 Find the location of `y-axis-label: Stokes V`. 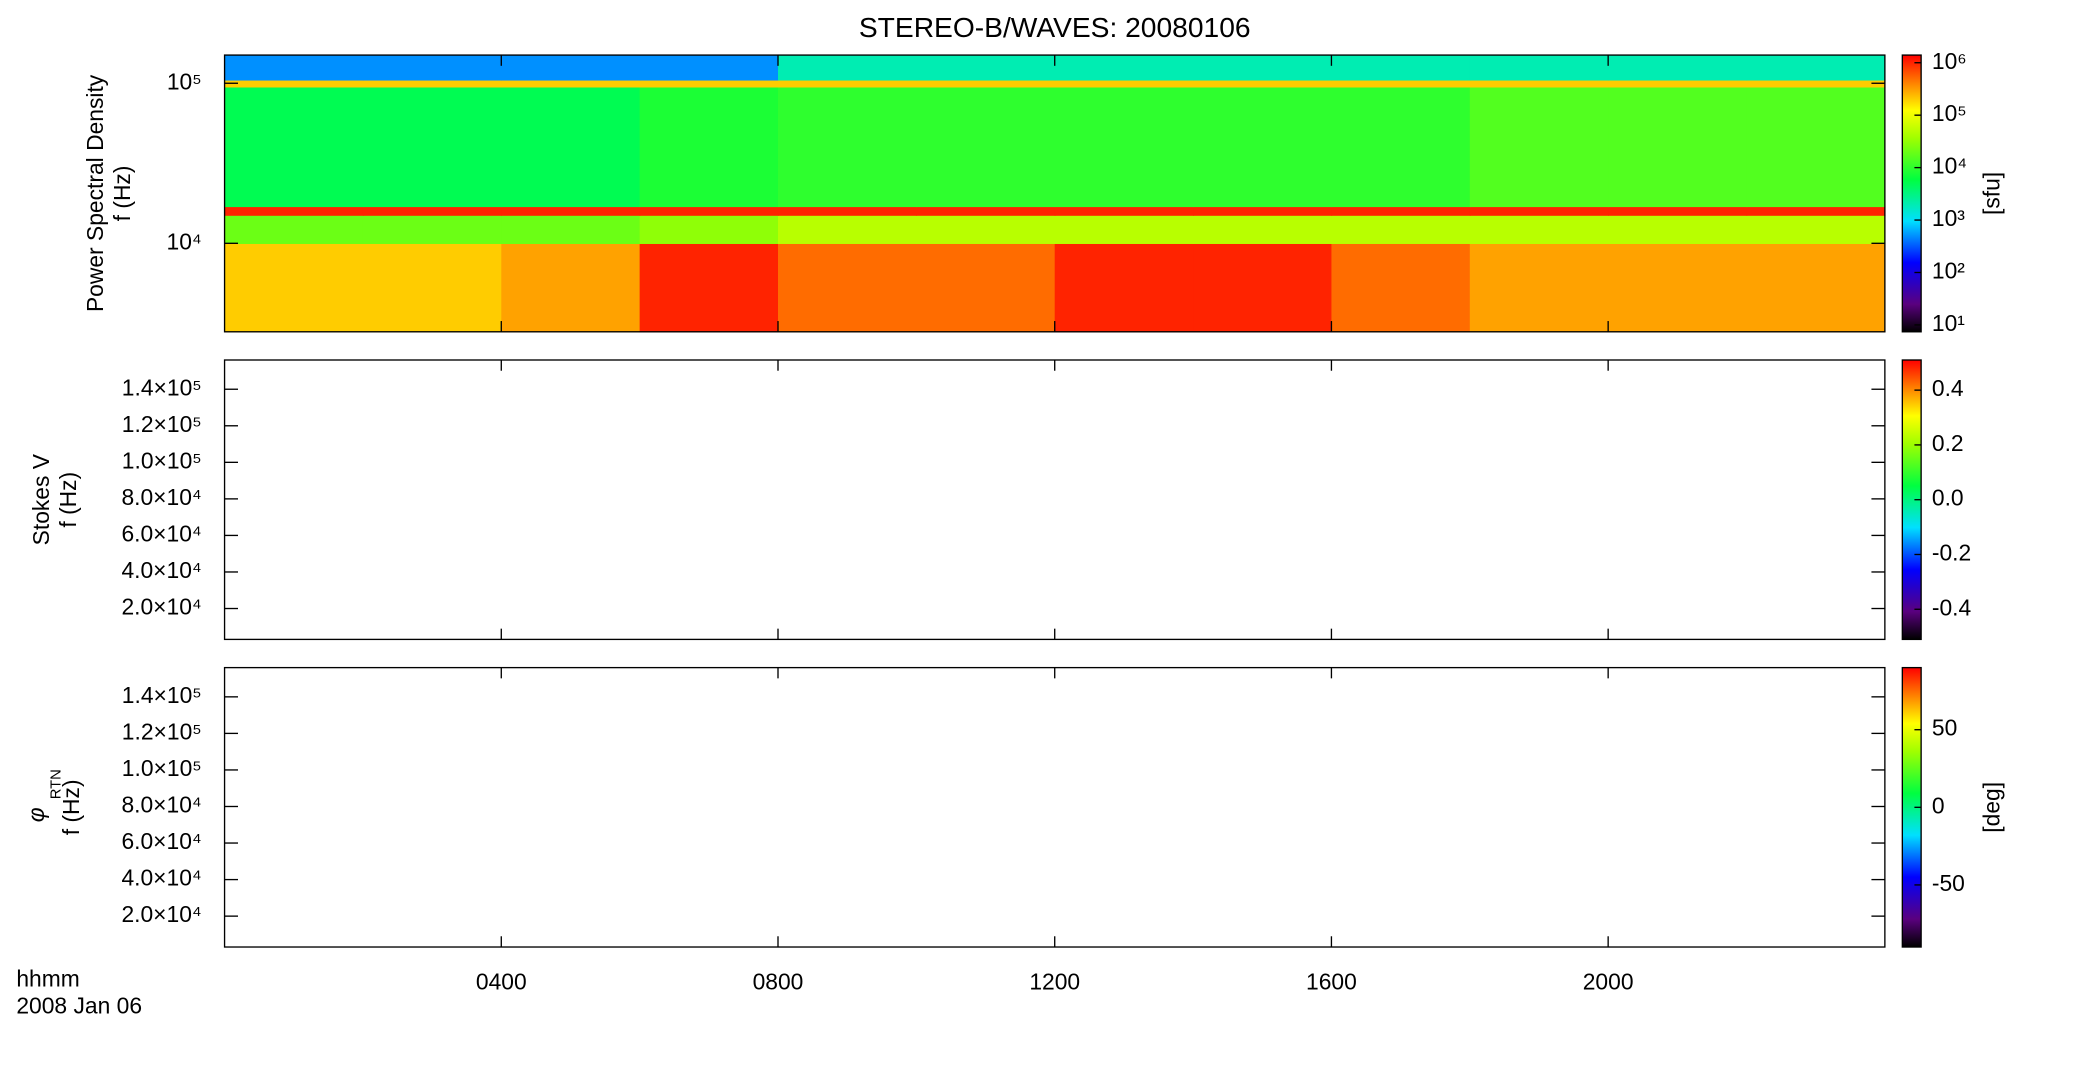

y-axis-label: Stokes V is located at coordinates (41, 499).